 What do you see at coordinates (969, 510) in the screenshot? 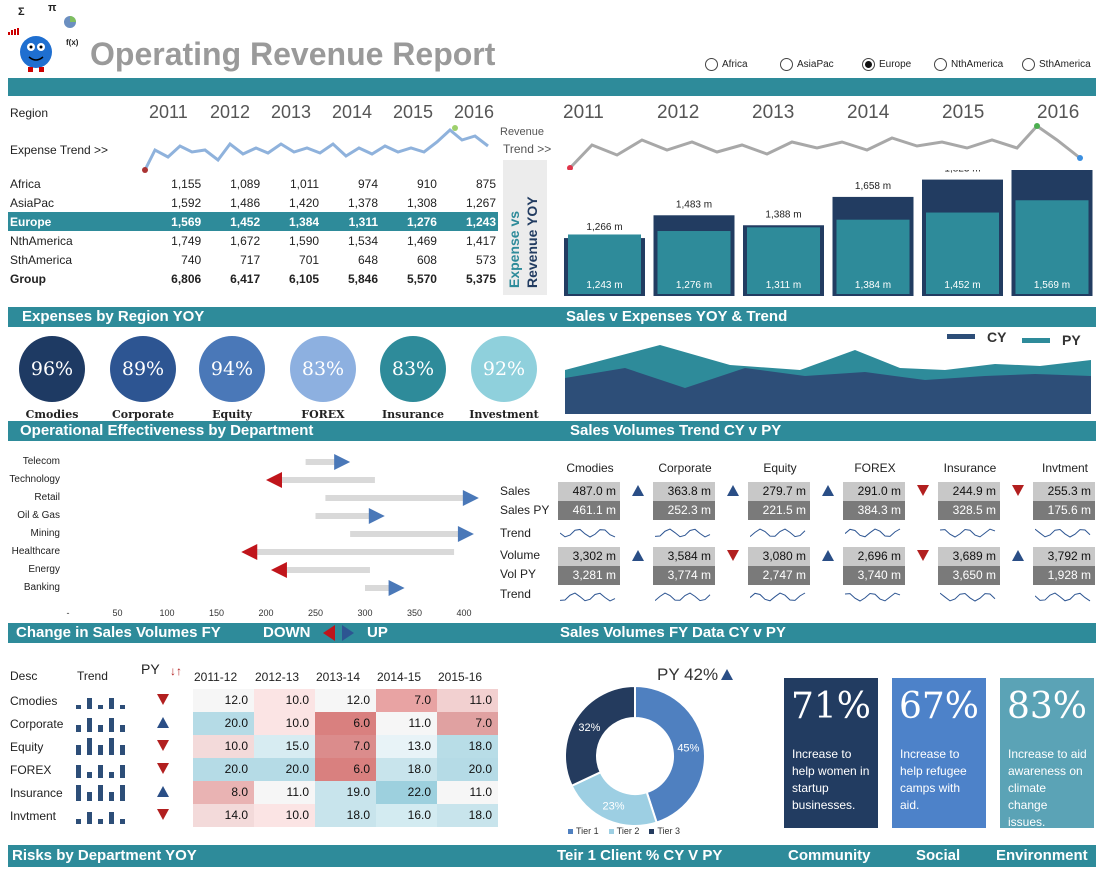
I see `sales-py-cell: 328.5 m` at bounding box center [969, 510].